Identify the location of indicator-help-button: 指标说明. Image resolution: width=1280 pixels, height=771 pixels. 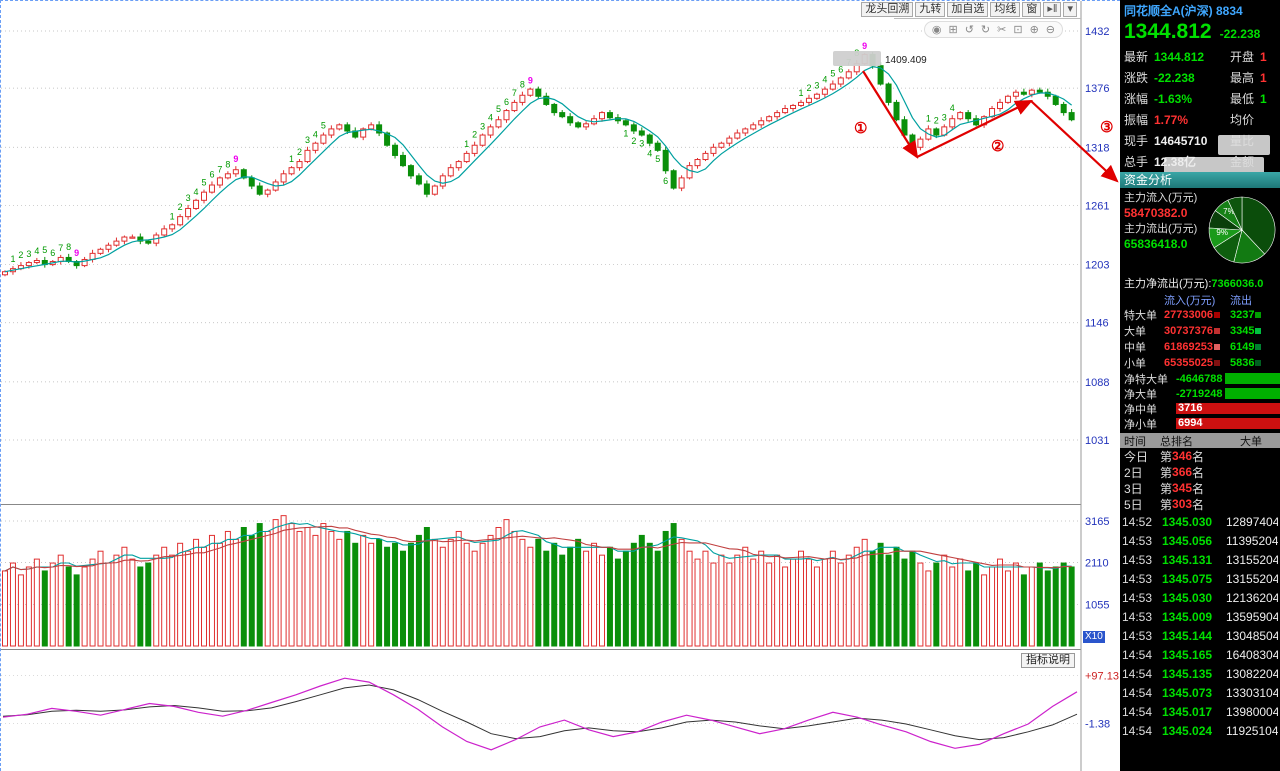
(1048, 660).